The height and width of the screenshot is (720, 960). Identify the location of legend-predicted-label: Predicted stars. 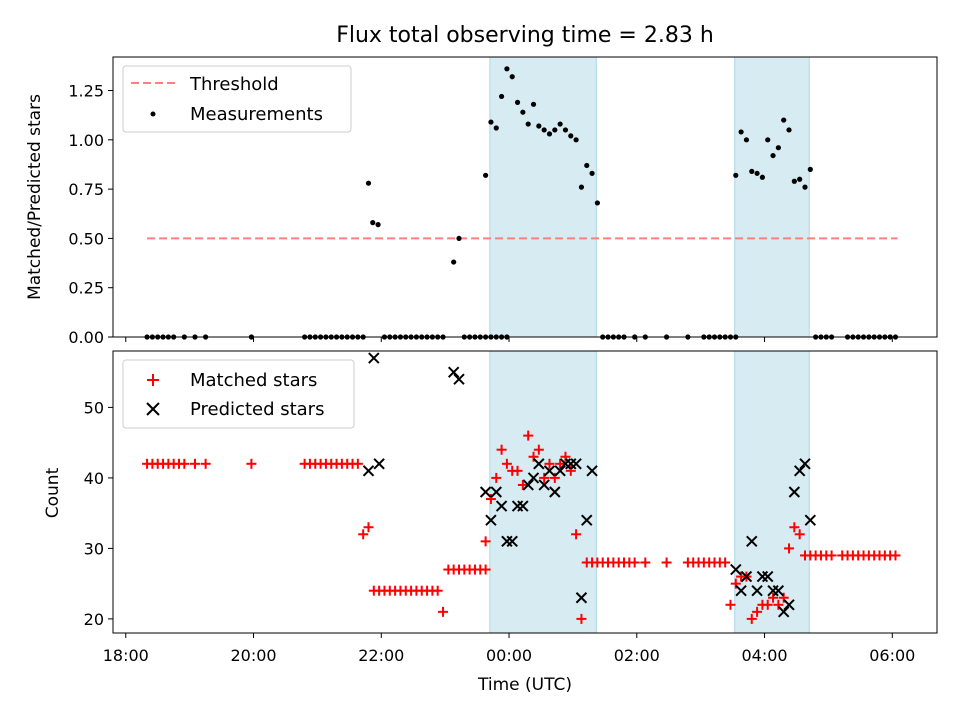
(257, 409).